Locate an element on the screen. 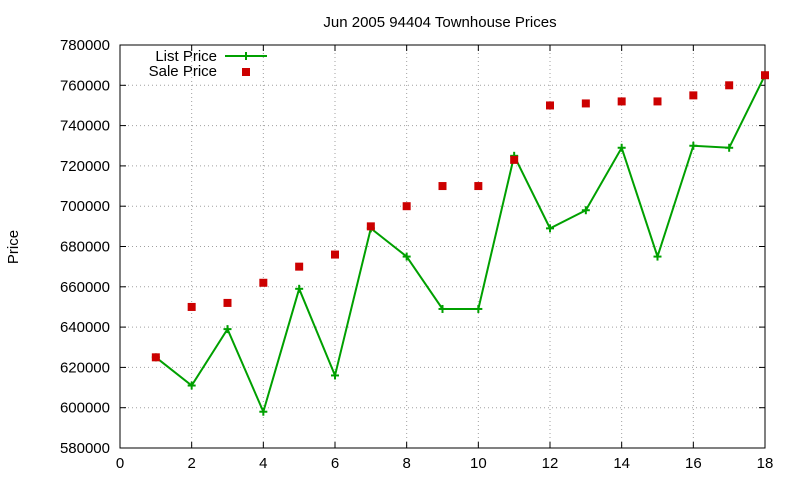 Image resolution: width=800 pixels, height=480 pixels. x-tick-label: 16 is located at coordinates (693, 463).